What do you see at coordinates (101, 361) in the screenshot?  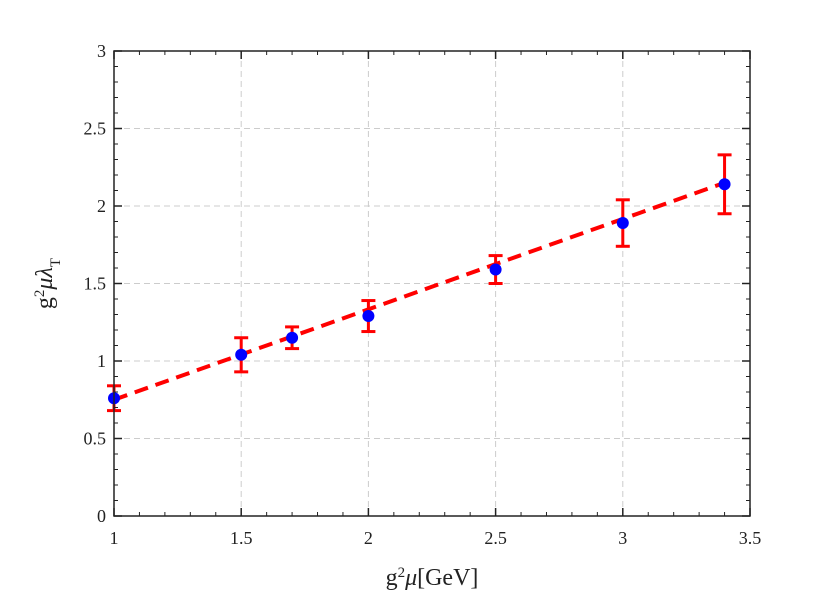 I see `y-tick-label: 1` at bounding box center [101, 361].